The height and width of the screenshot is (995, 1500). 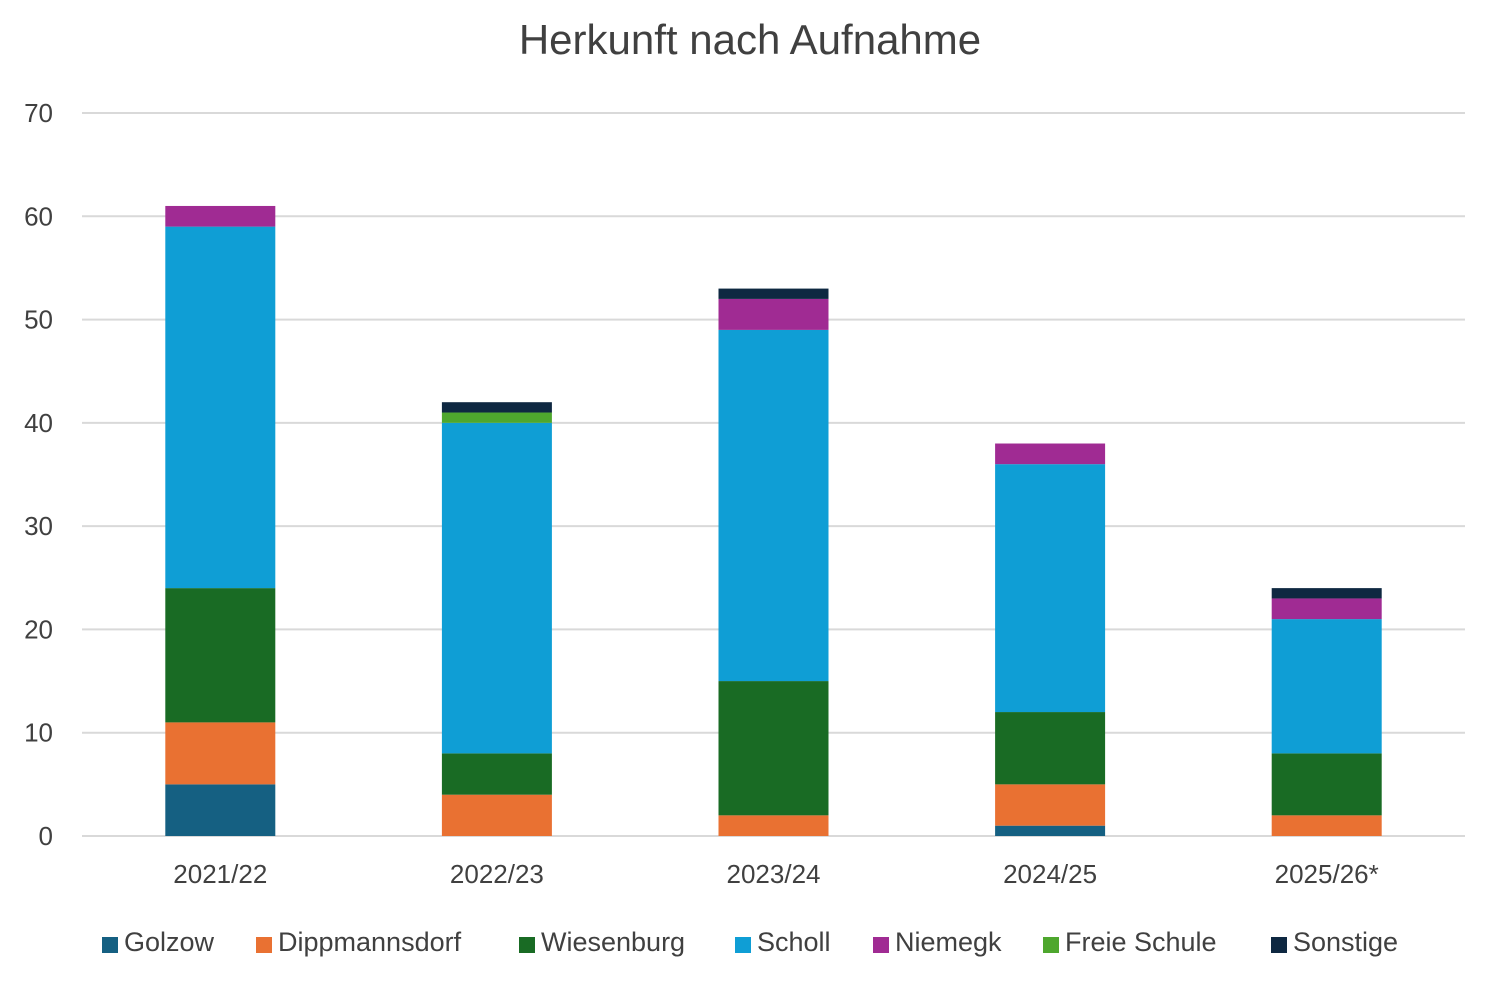 What do you see at coordinates (1050, 874) in the screenshot?
I see `x-tick-label: 2024/25` at bounding box center [1050, 874].